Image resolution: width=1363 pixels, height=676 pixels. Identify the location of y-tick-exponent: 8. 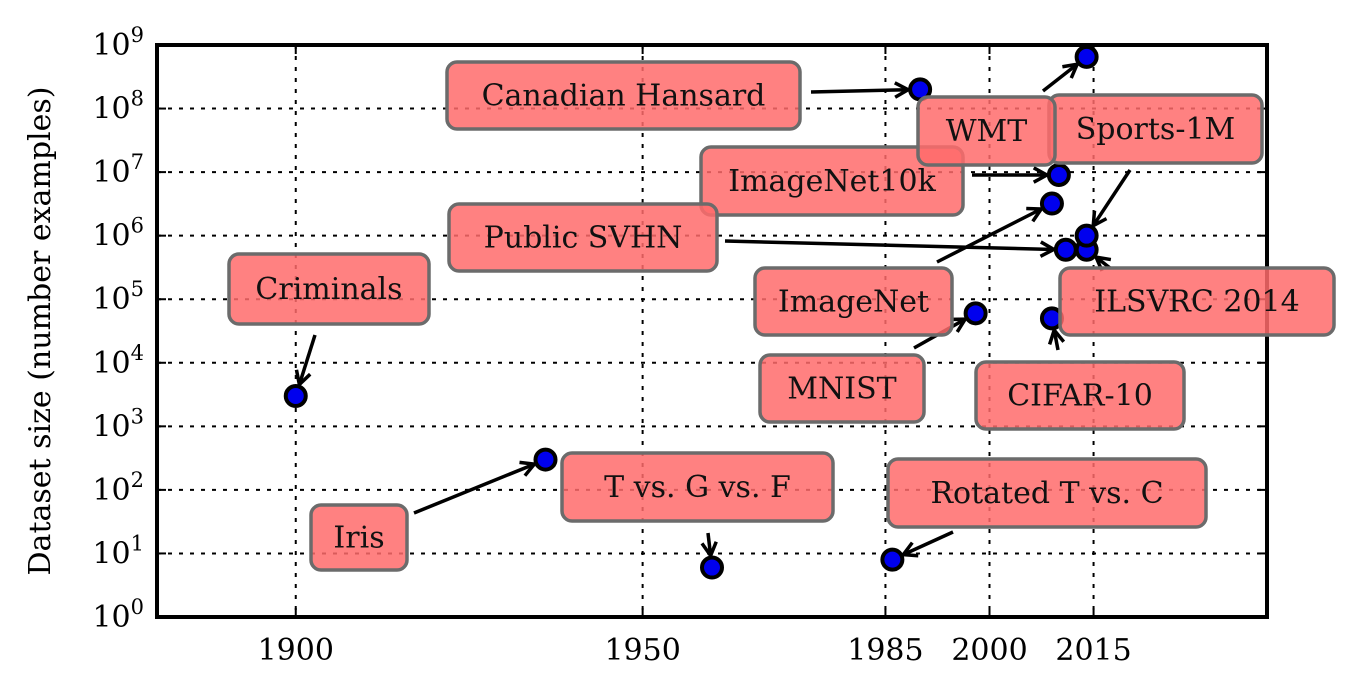
(137, 99).